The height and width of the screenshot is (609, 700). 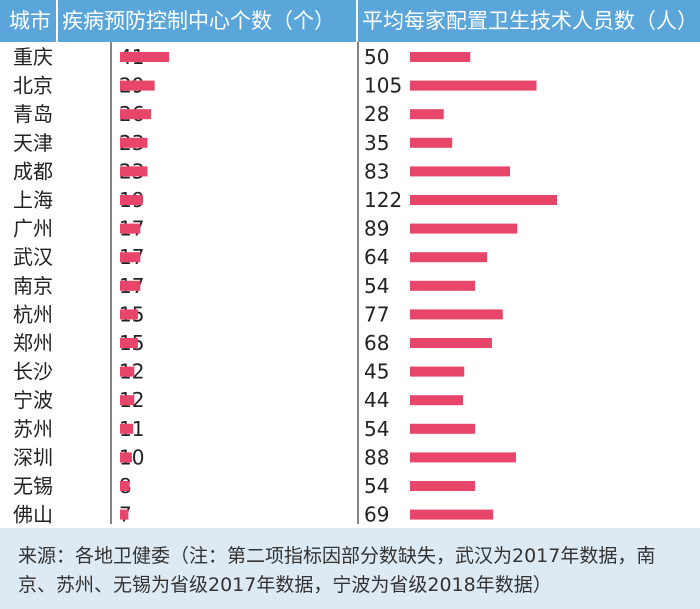 I want to click on value-label: 50, so click(x=376, y=57).